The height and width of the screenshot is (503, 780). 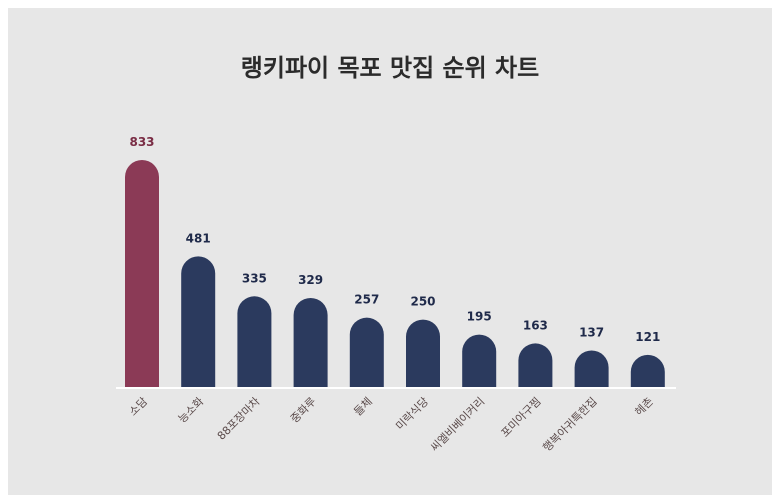 I want to click on value-label-6: 250, so click(x=422, y=302).